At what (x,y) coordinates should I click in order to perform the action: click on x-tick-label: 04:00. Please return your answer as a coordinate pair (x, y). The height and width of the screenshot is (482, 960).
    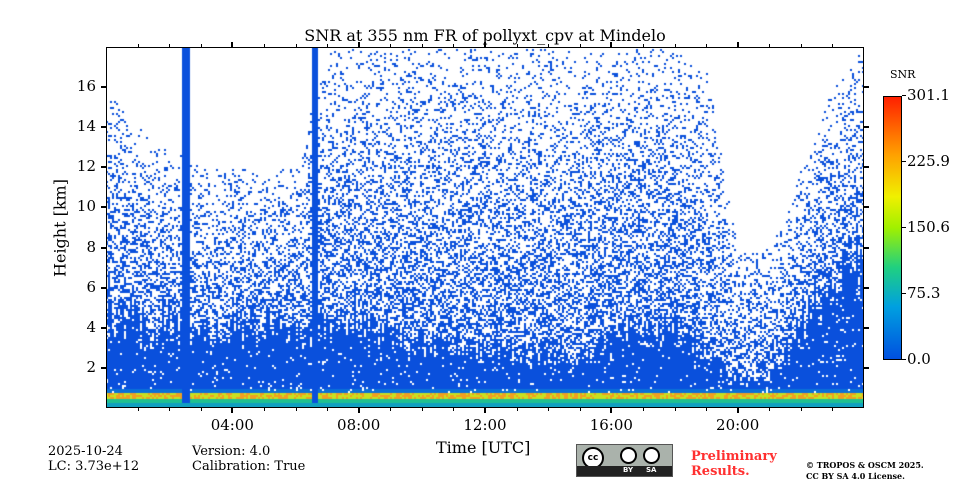
    Looking at the image, I should click on (232, 425).